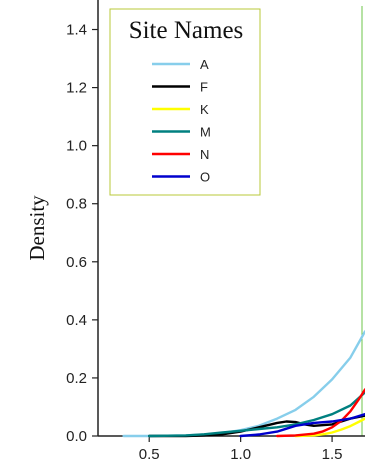  What do you see at coordinates (76, 88) in the screenshot?
I see `y-tick-label: 1.2` at bounding box center [76, 88].